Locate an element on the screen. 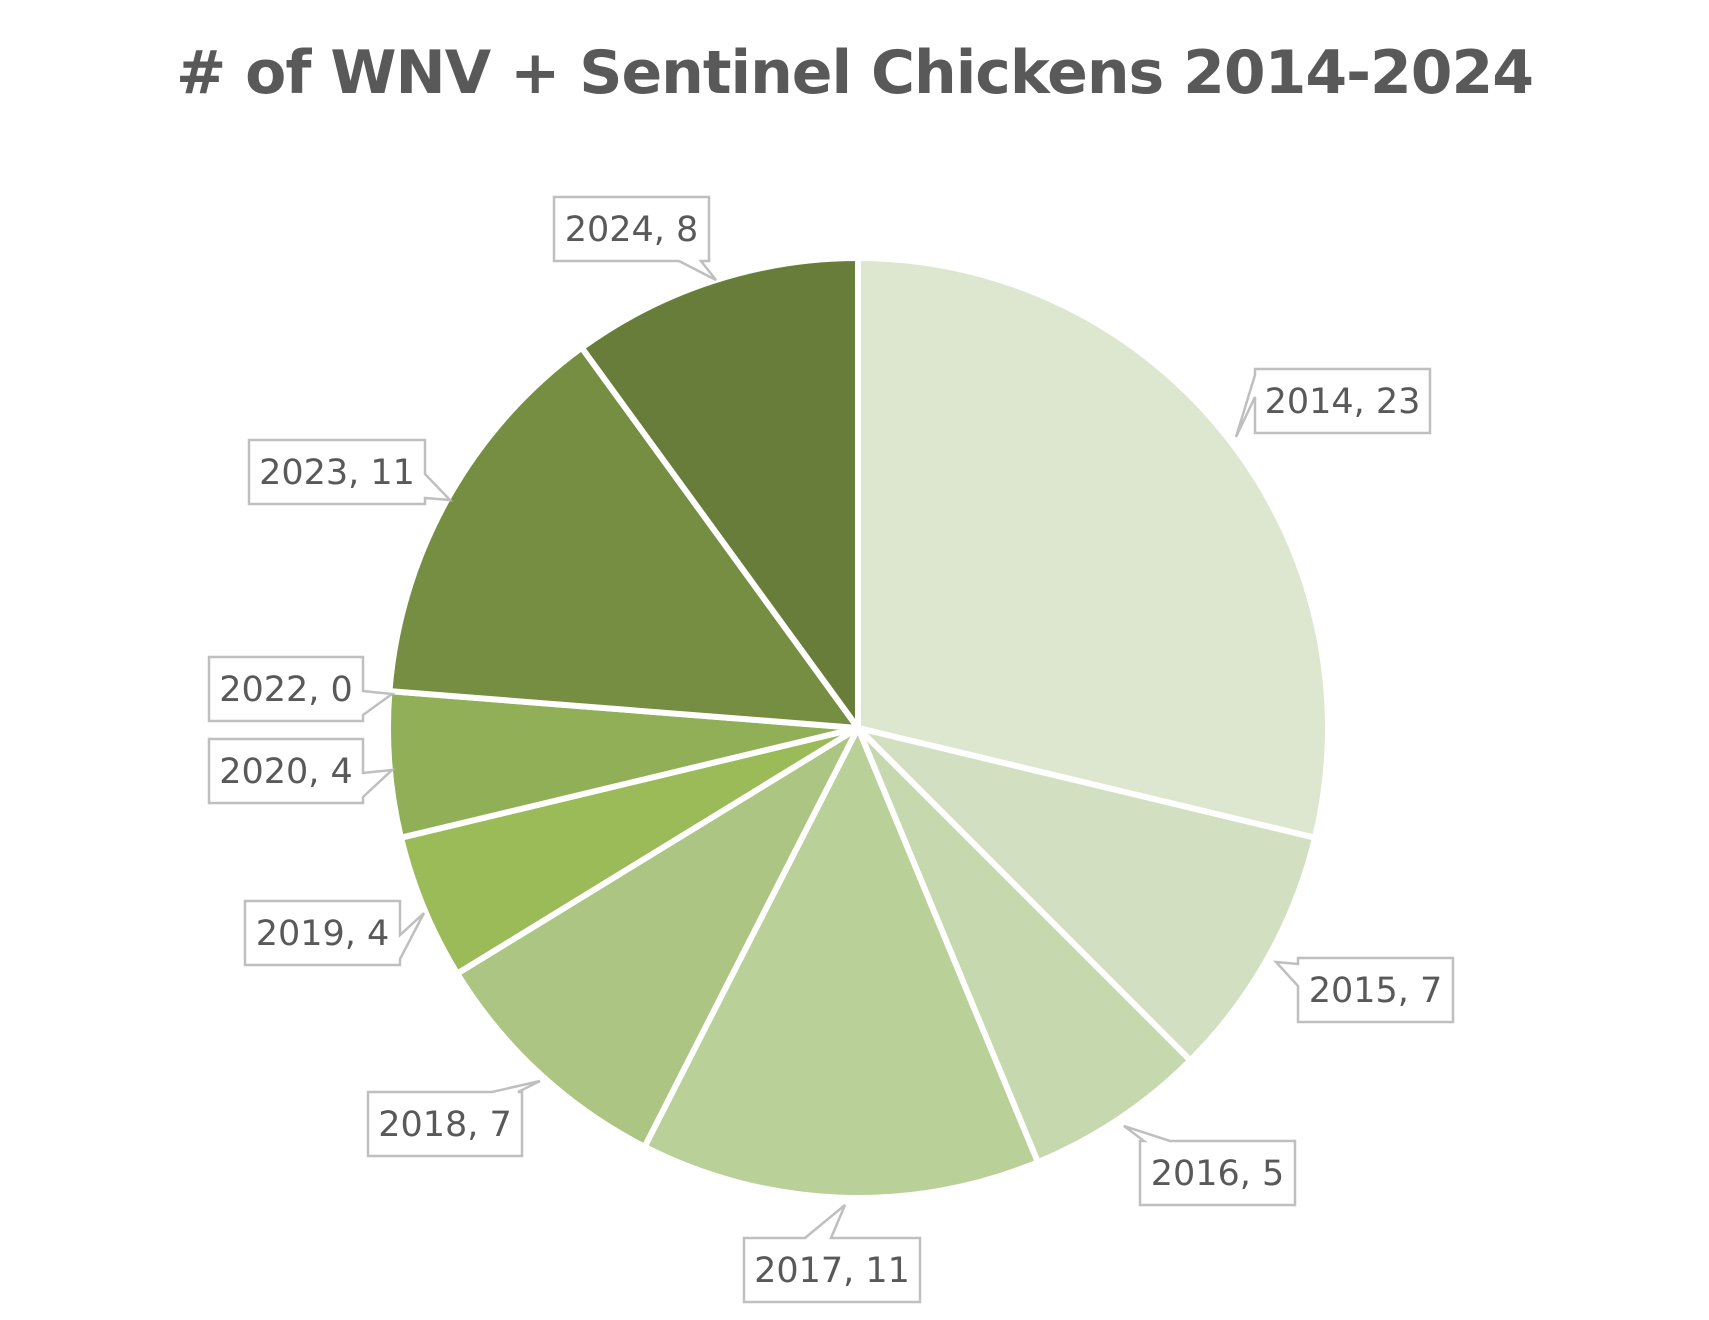  data-label-2015: 2015, 7 is located at coordinates (1363, 990).